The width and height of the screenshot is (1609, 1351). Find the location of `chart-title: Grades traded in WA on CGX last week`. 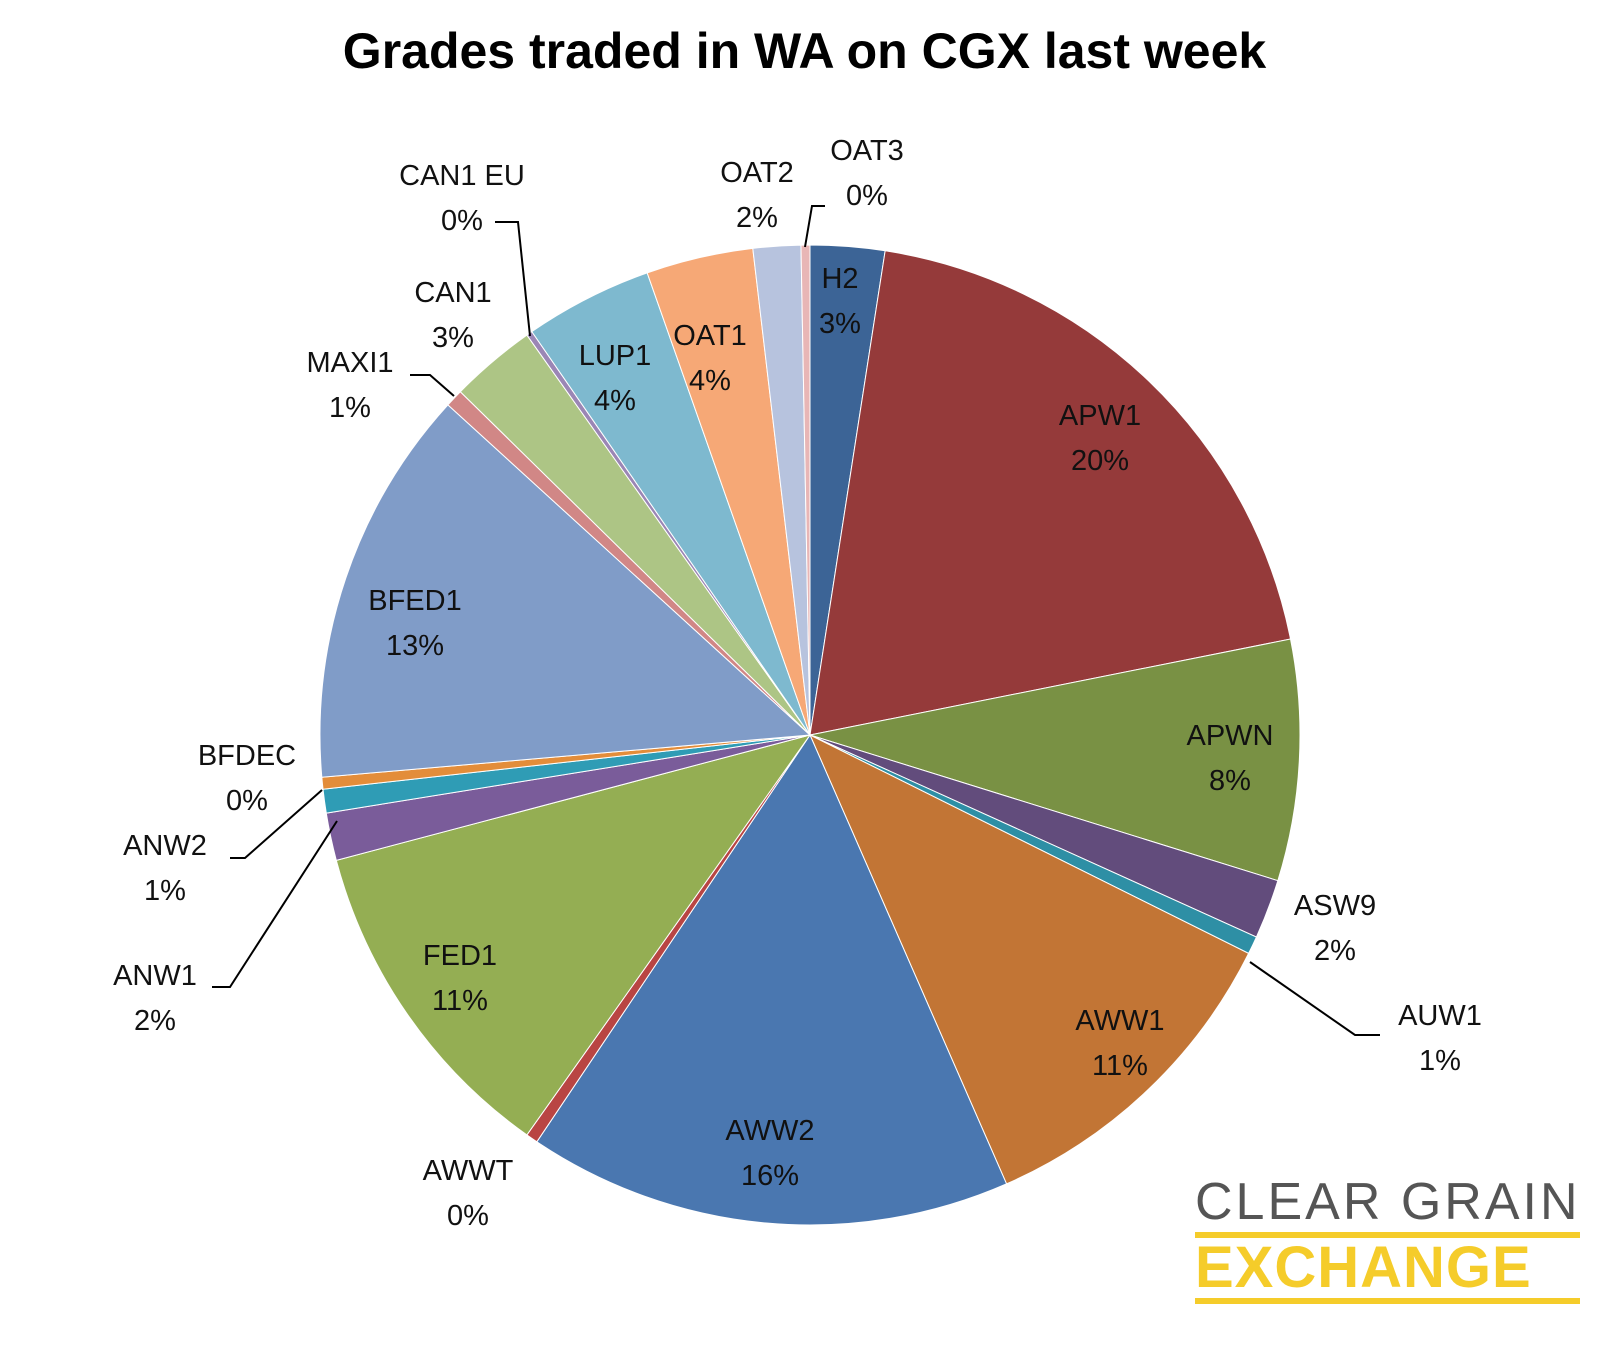

chart-title: Grades traded in WA on CGX last week is located at coordinates (804, 51).